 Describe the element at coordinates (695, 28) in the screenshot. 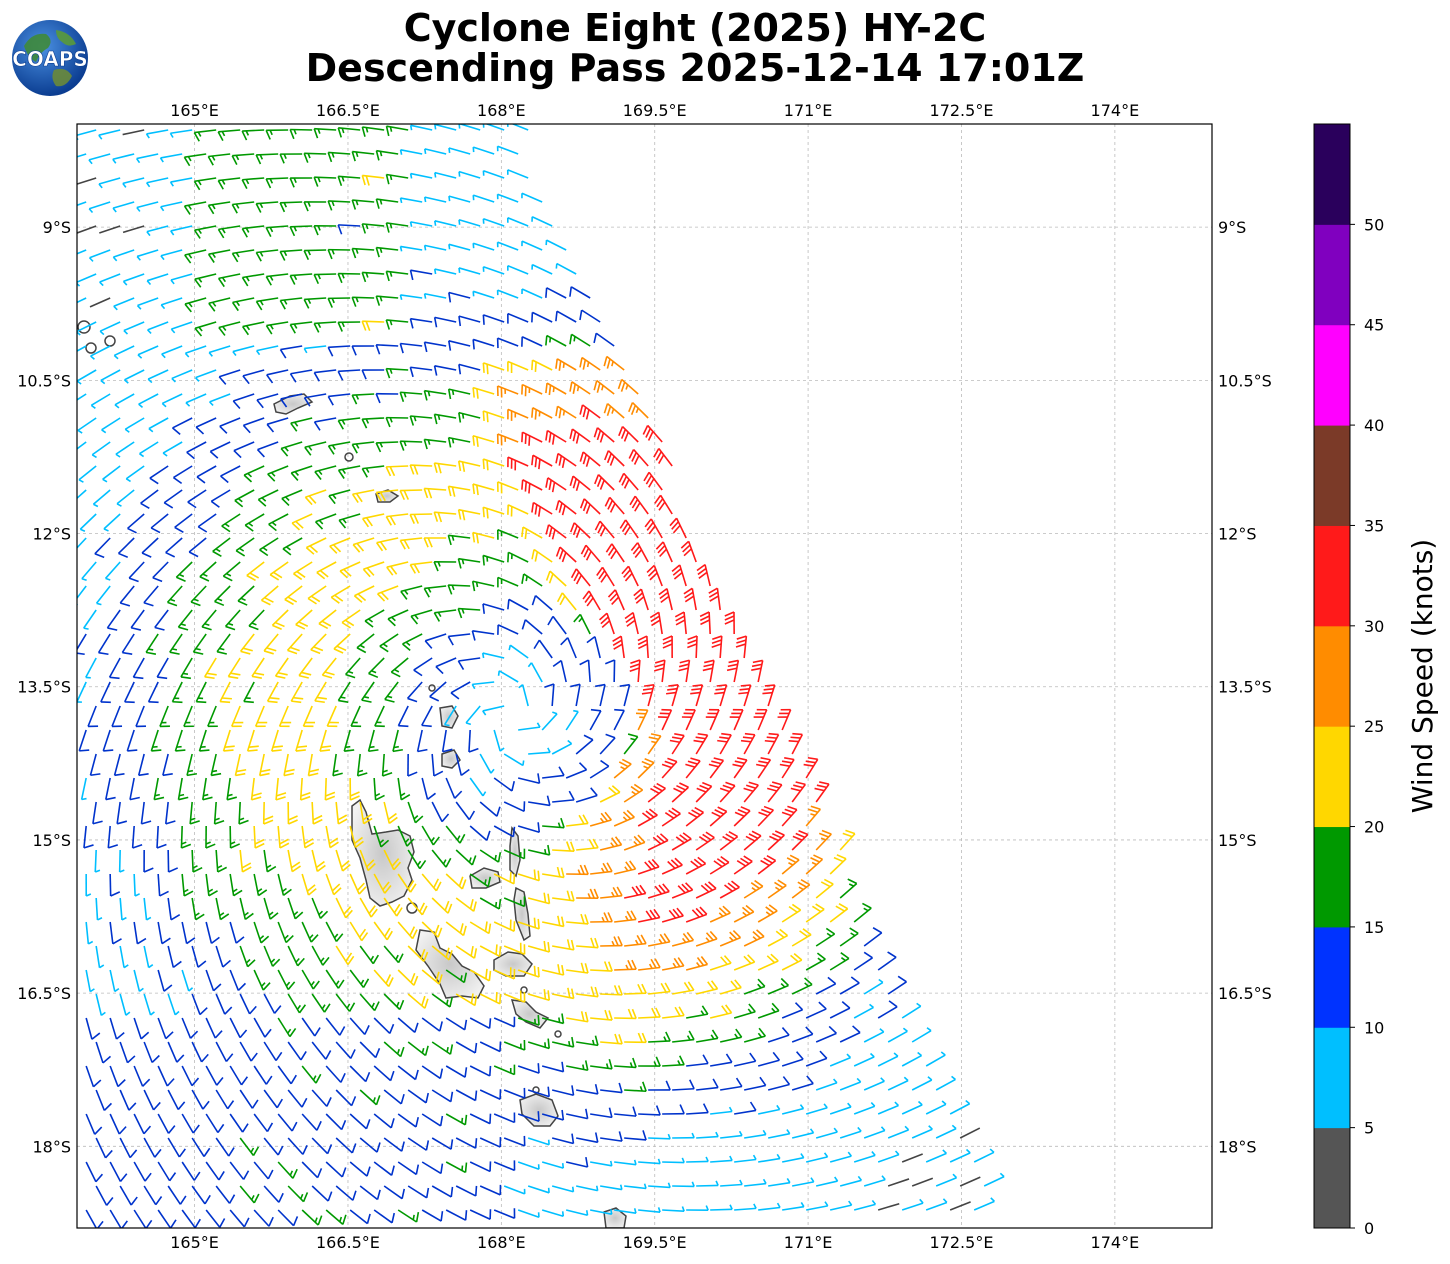

I see `title-line-1: Cyclone Eight (2025) HY-2C` at that location.